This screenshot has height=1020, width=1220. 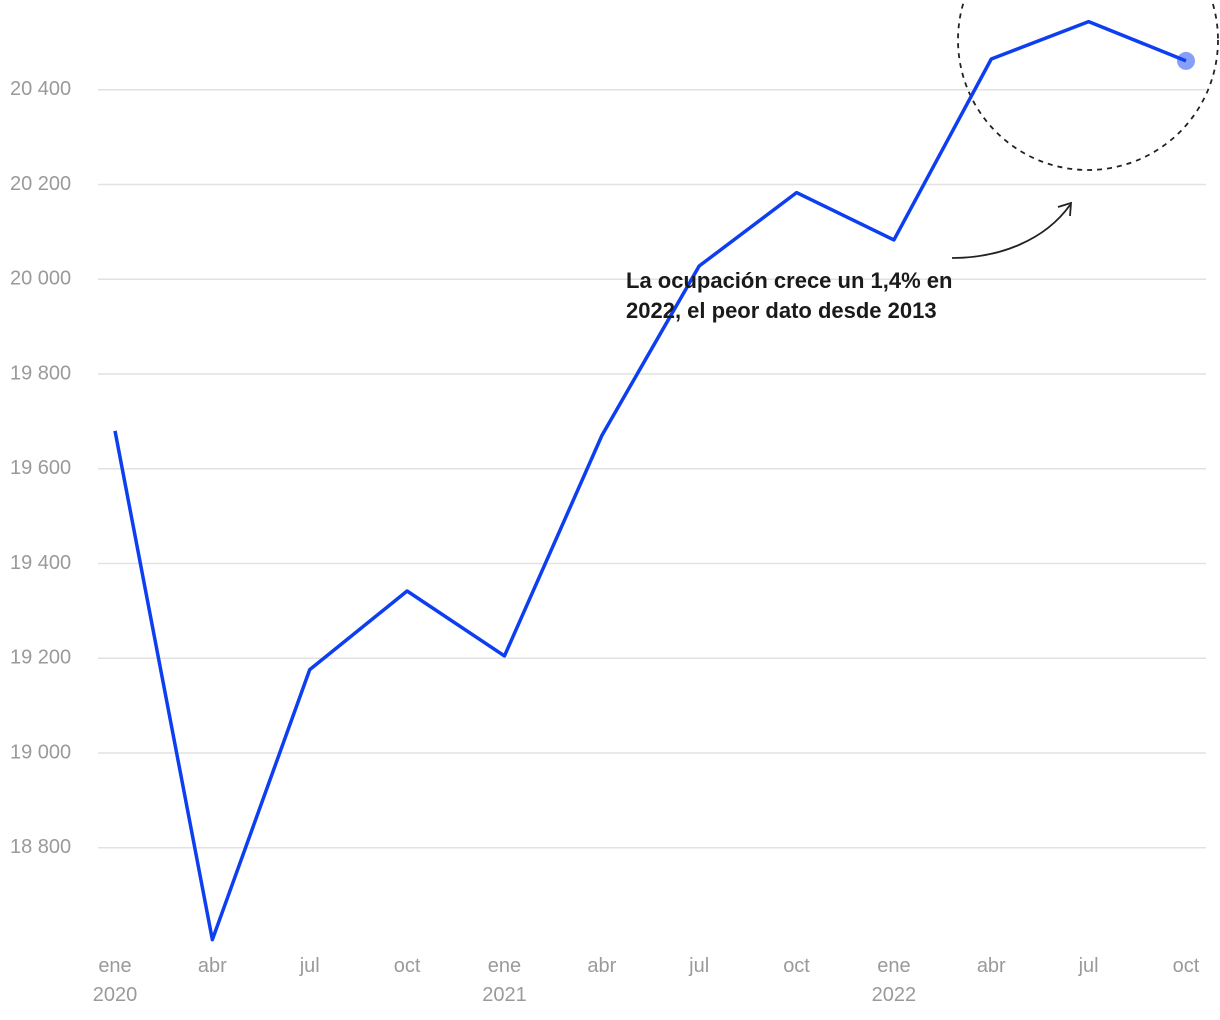 What do you see at coordinates (40, 563) in the screenshot?
I see `y-tick-label: 19 400` at bounding box center [40, 563].